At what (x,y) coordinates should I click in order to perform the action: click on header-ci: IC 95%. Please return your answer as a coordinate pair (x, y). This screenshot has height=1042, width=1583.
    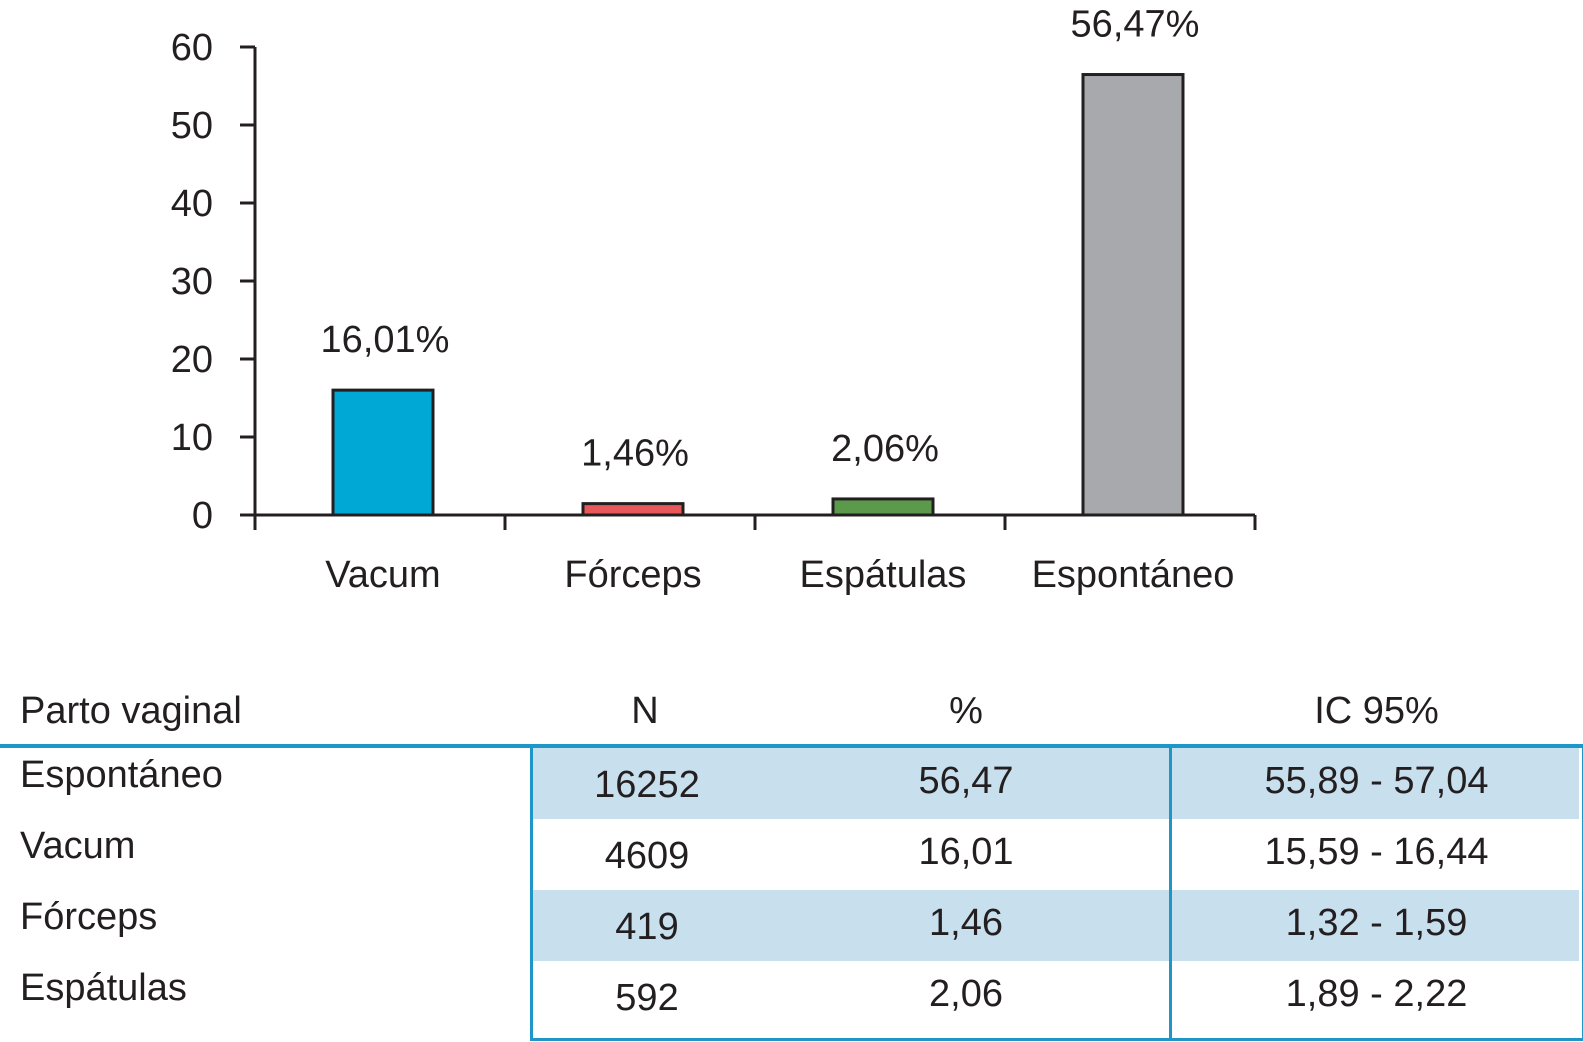
    Looking at the image, I should click on (1376, 711).